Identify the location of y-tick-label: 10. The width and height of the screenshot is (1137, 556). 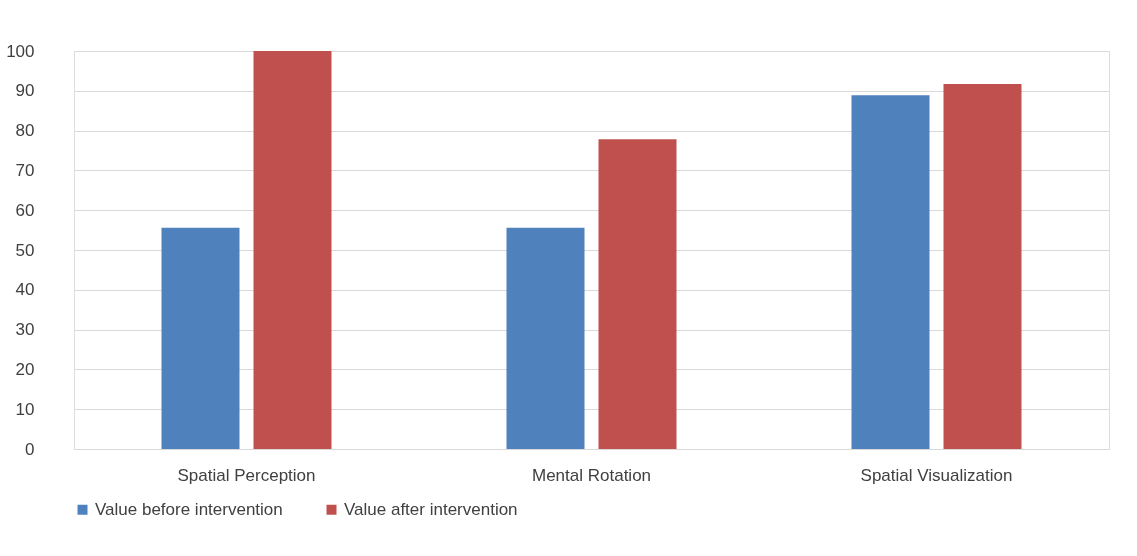
(25, 409).